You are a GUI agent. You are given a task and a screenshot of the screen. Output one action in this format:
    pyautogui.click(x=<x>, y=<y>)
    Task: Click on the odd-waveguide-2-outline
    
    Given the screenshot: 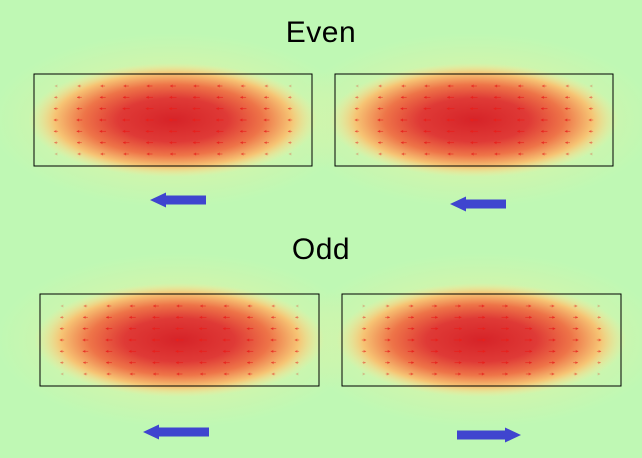 What is the action you would take?
    pyautogui.click(x=481, y=340)
    